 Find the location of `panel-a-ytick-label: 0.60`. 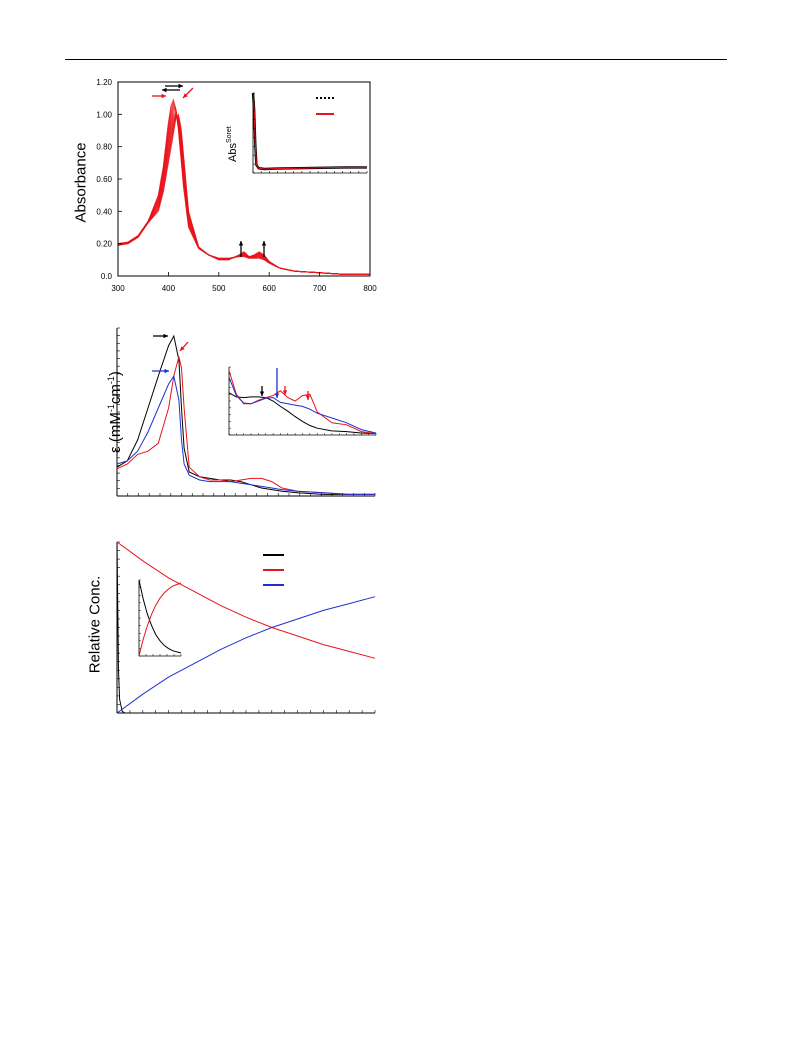

panel-a-ytick-label: 0.60 is located at coordinates (104, 179).